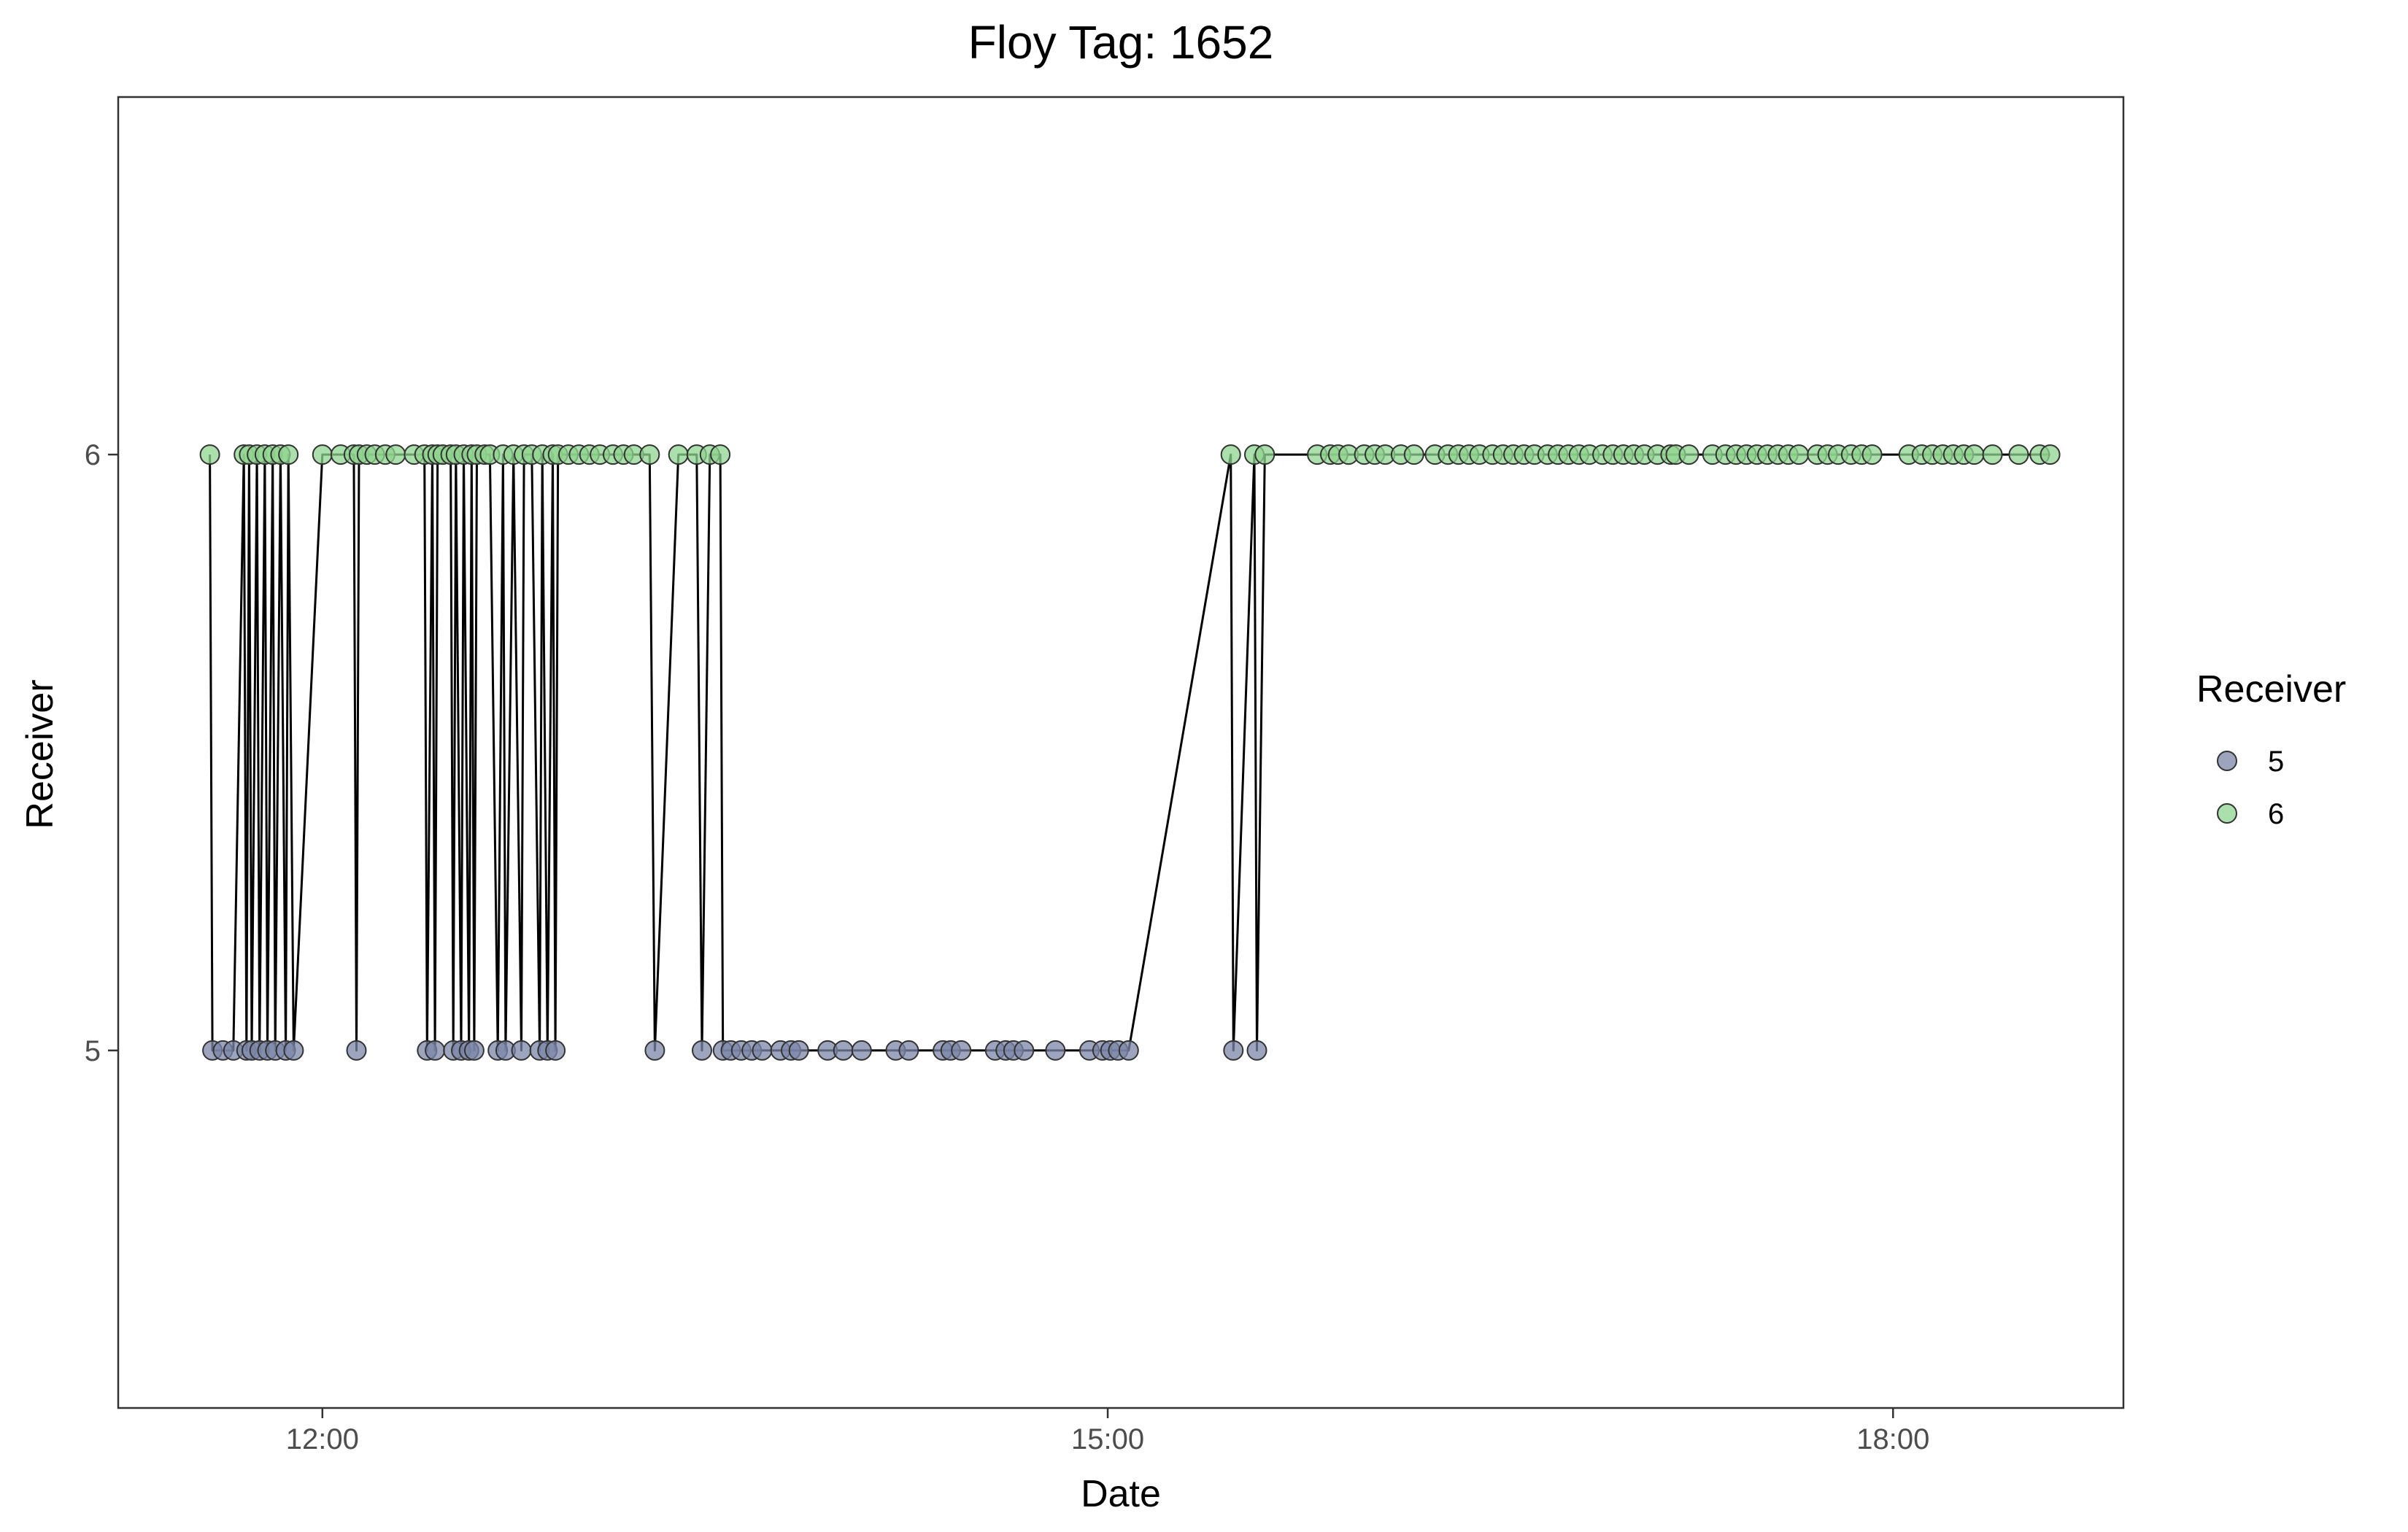 This screenshot has width=2408, height=1532. Describe the element at coordinates (2271, 690) in the screenshot. I see `legend-title: Receiver` at that location.